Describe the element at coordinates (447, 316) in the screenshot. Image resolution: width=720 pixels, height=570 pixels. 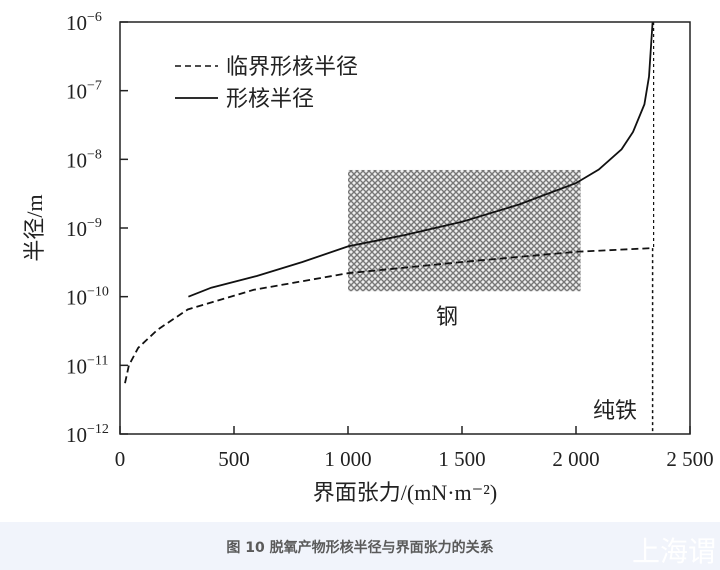
I see `annotation-steel: 钢` at that location.